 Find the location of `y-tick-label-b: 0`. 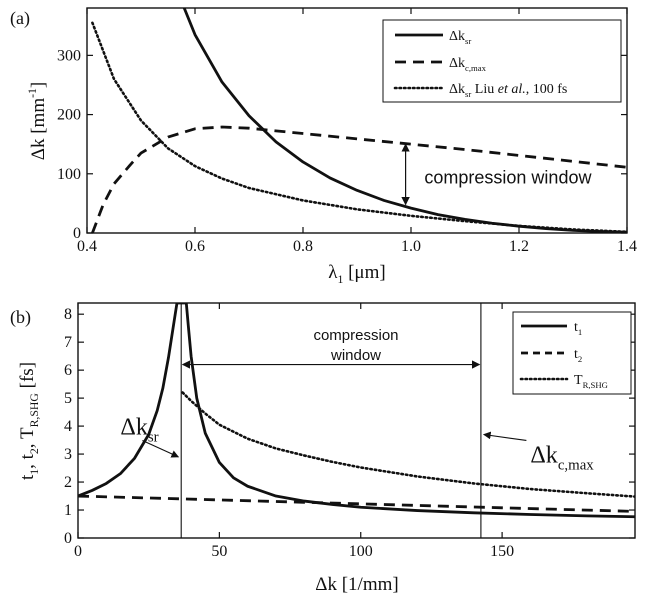

y-tick-label-b: 0 is located at coordinates (68, 538).